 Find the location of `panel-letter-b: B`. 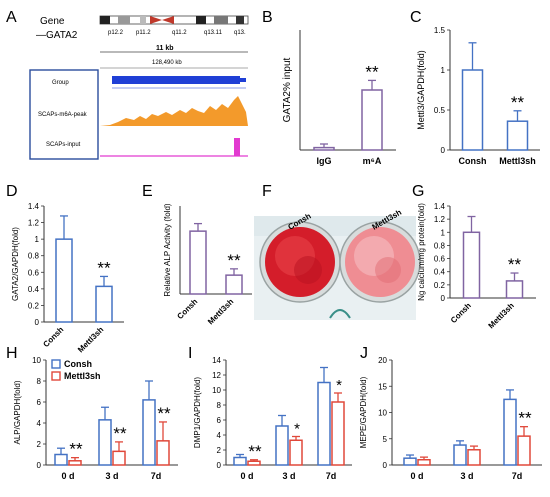

panel-letter-b: B is located at coordinates (267, 17).